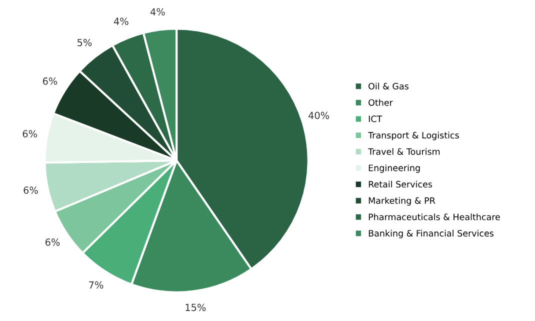 The image size is (535, 321). Describe the element at coordinates (96, 285) in the screenshot. I see `data-label: 7%` at that location.